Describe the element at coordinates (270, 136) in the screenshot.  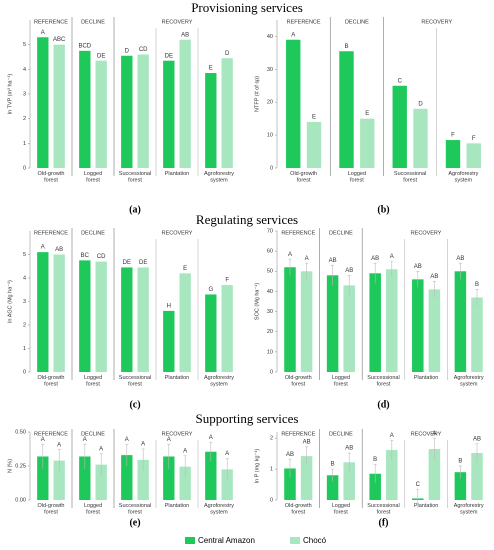
I see `y-tick-label: 10` at that location.